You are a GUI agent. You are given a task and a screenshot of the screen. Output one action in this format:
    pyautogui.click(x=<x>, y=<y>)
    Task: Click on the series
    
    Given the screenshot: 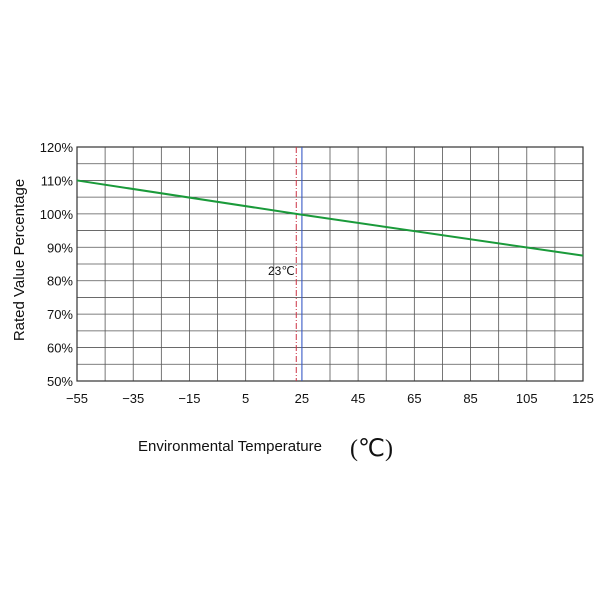 What is the action you would take?
    pyautogui.click(x=330, y=218)
    